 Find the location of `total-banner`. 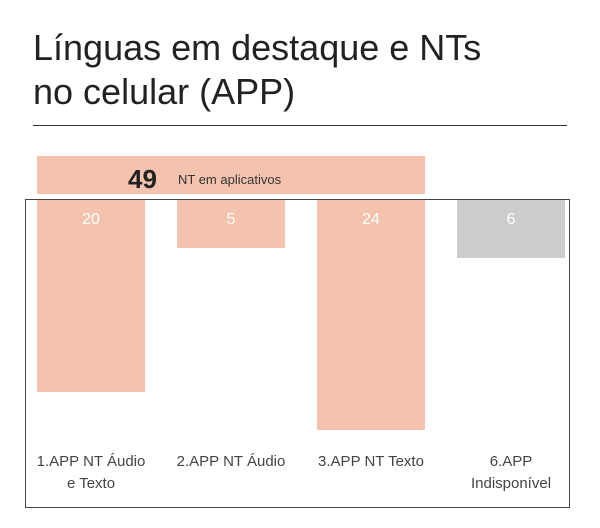

total-banner is located at coordinates (231, 175).